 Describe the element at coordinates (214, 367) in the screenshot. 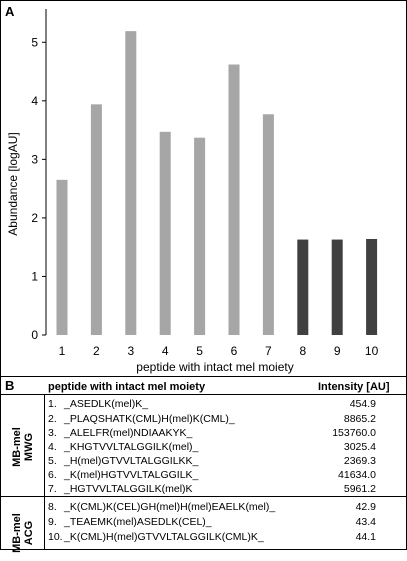

I see `x-axis-label: peptide with intact mel moiety` at that location.